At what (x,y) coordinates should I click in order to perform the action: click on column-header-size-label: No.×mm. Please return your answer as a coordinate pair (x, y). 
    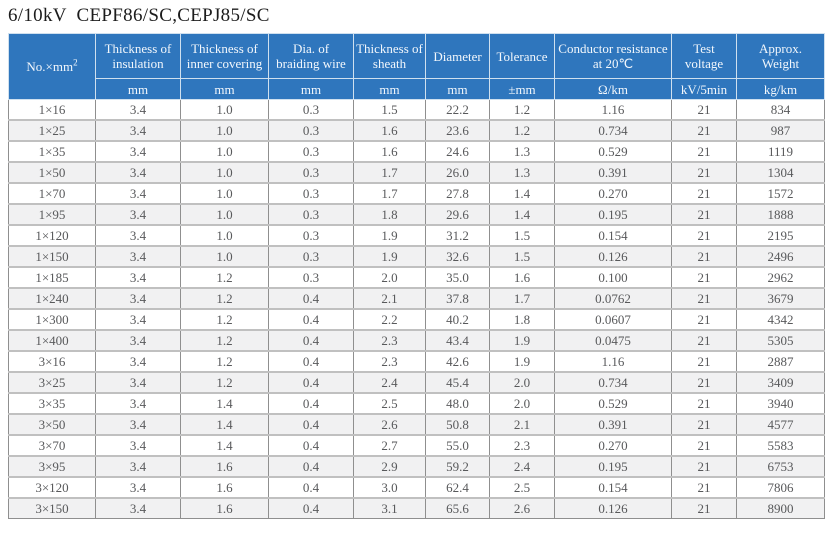
    Looking at the image, I should click on (50, 66).